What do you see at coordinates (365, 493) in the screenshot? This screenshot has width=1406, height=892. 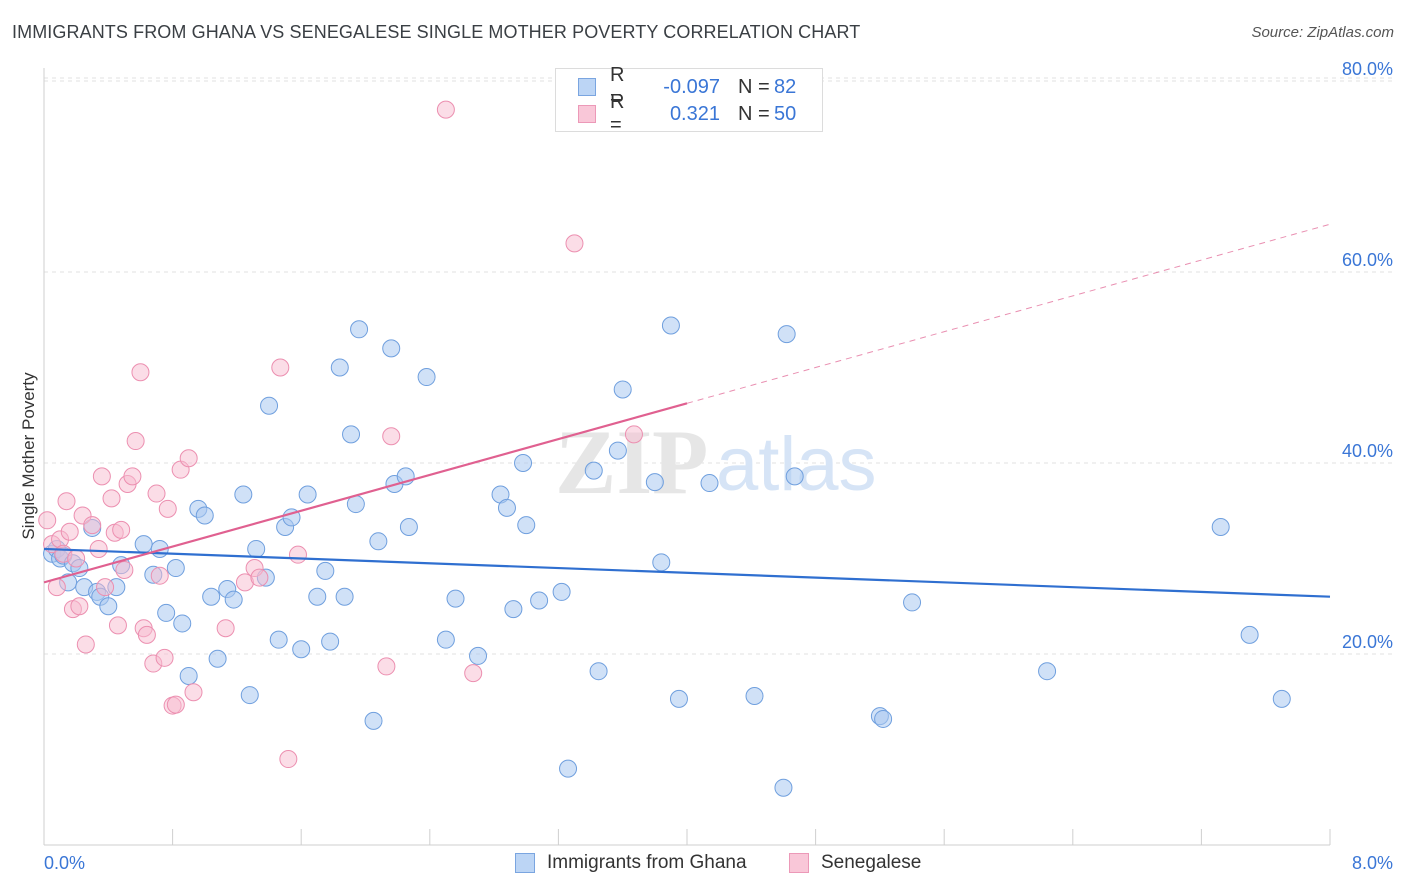 I see `senegalese-trend-line` at bounding box center [365, 493].